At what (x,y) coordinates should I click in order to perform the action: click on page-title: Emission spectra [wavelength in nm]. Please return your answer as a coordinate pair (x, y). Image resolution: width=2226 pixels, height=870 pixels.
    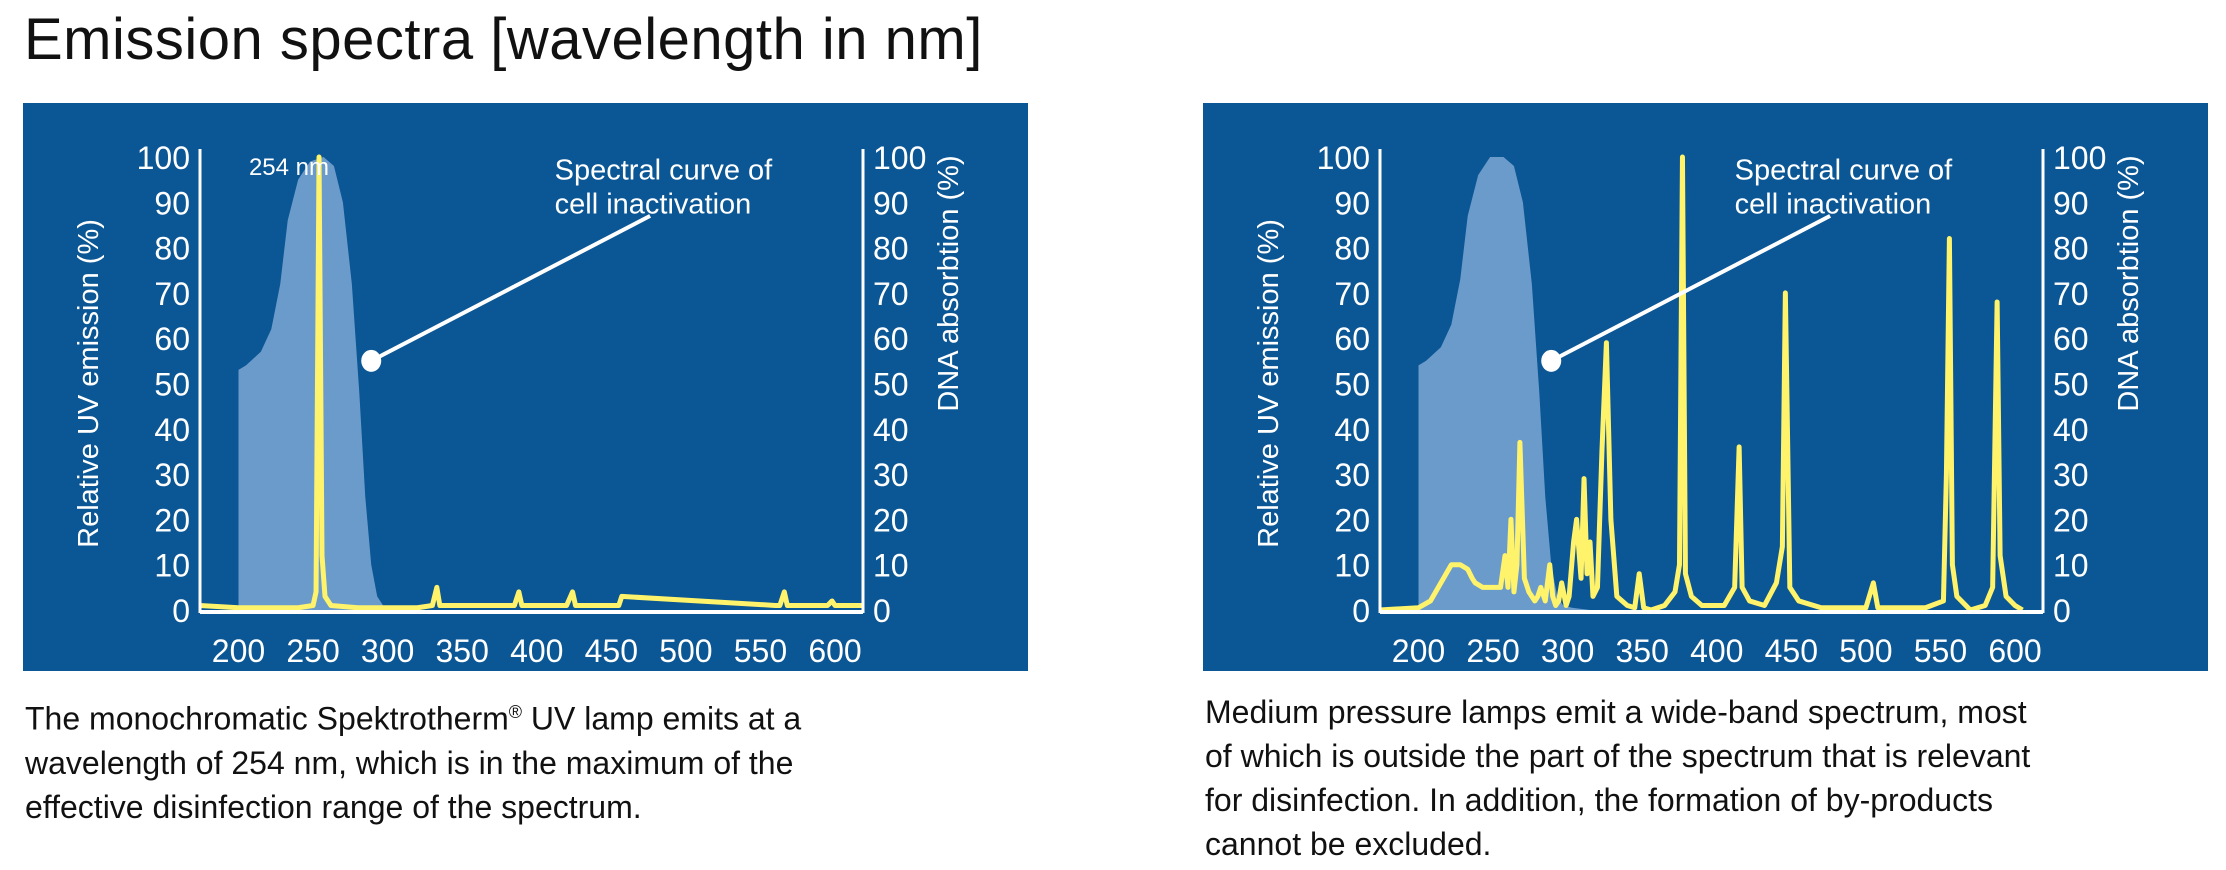
    Looking at the image, I should click on (503, 39).